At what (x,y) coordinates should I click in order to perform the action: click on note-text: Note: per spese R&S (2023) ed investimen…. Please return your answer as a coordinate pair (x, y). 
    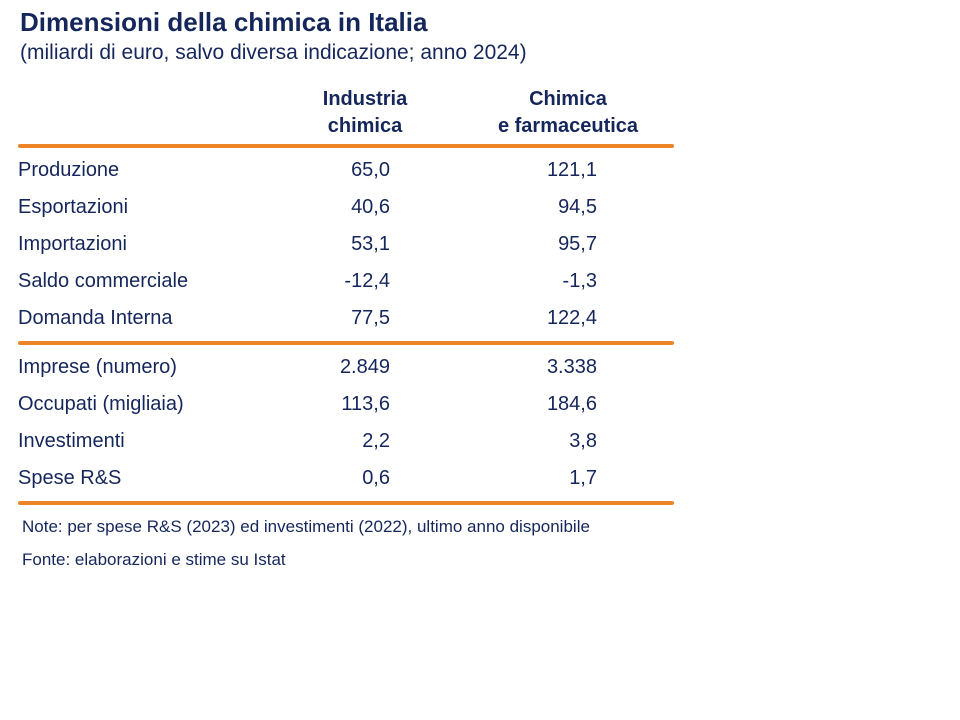
    Looking at the image, I should click on (306, 526).